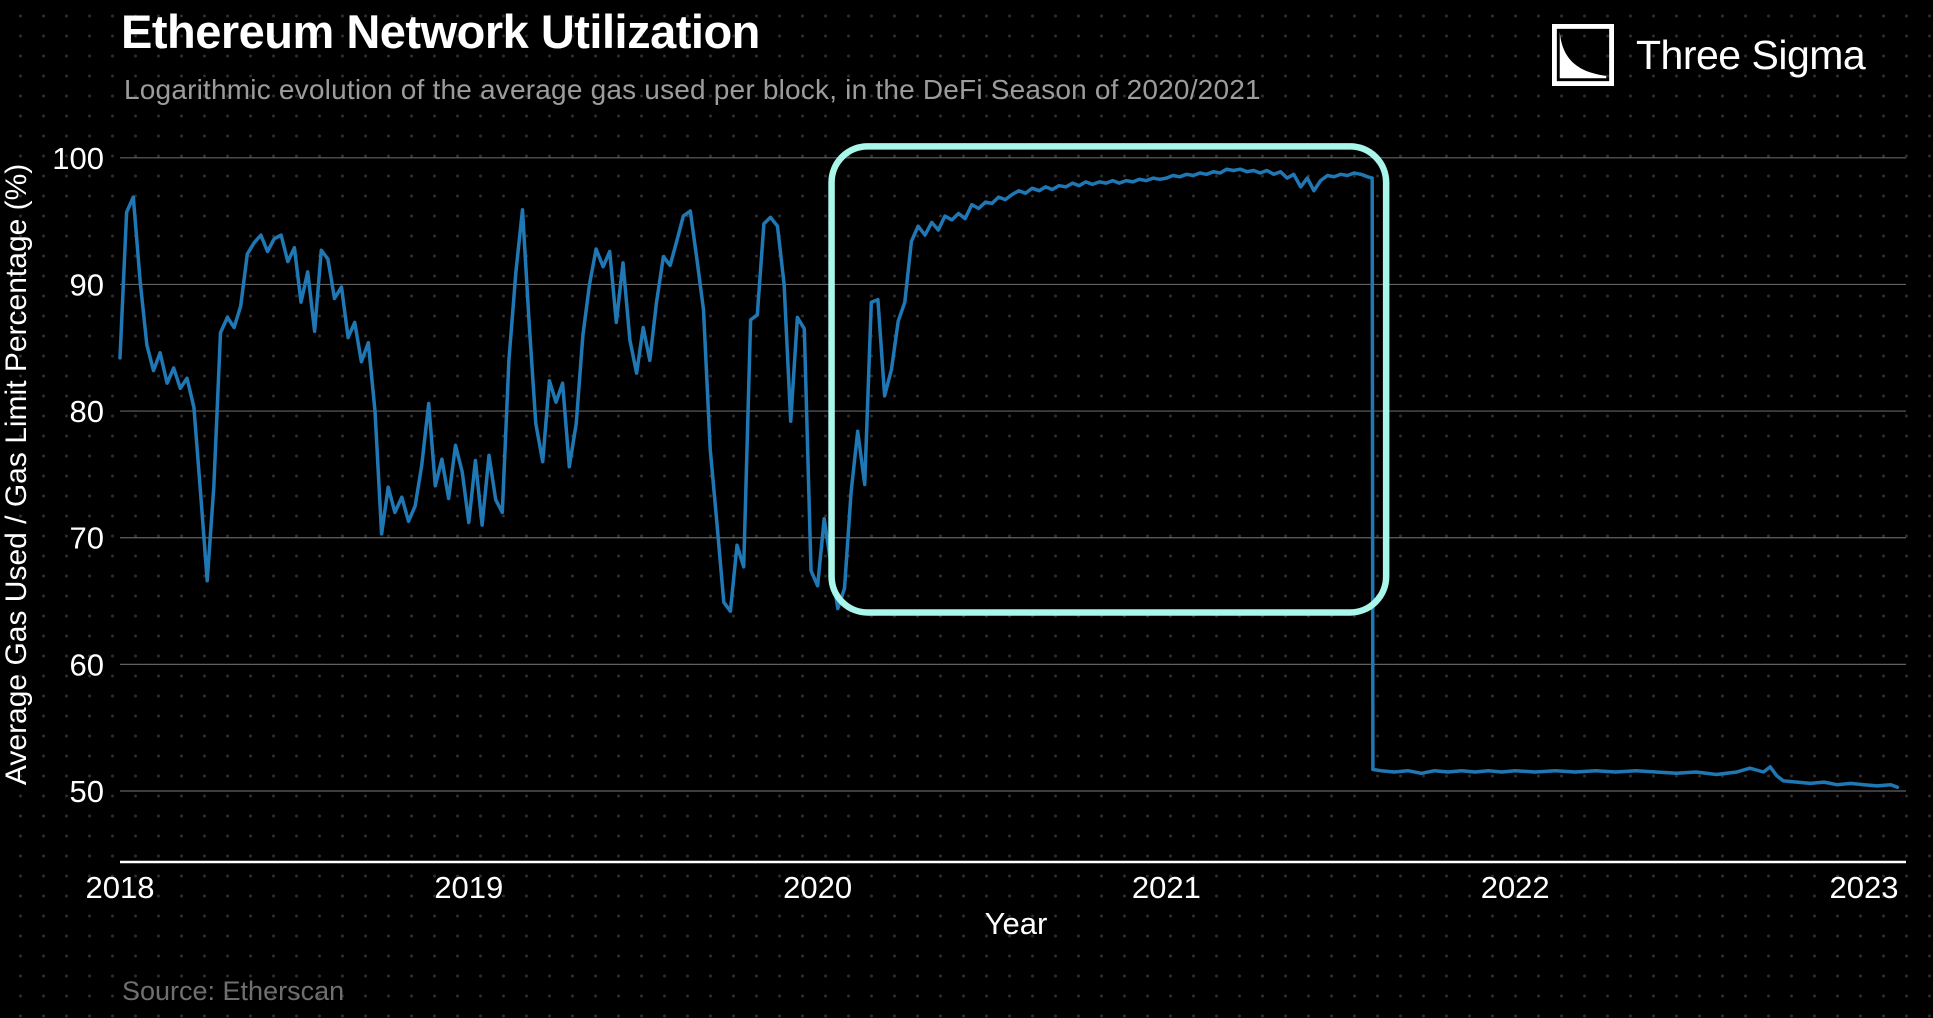 The width and height of the screenshot is (1933, 1018). What do you see at coordinates (87, 284) in the screenshot?
I see `y-tick-label: 90` at bounding box center [87, 284].